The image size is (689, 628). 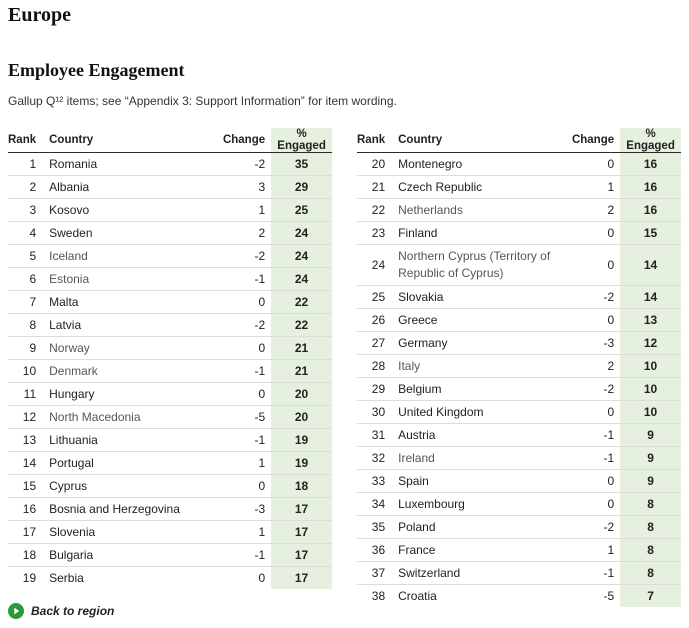 What do you see at coordinates (378, 265) in the screenshot?
I see `rank-cell: 24` at bounding box center [378, 265].